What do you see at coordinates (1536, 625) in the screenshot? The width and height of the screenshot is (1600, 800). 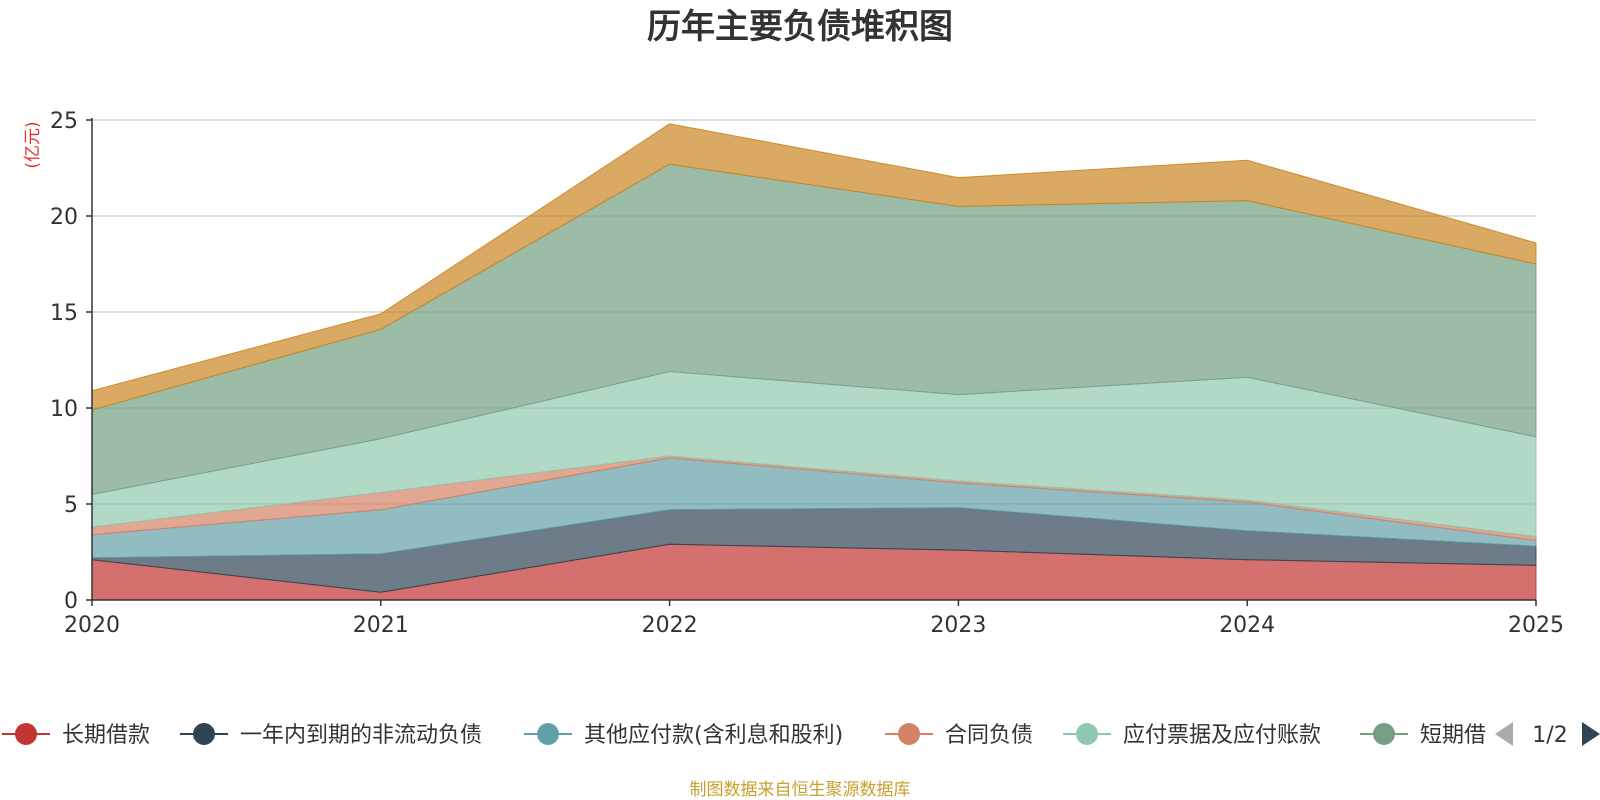 I see `x-tick-label-2025: 2025` at bounding box center [1536, 625].